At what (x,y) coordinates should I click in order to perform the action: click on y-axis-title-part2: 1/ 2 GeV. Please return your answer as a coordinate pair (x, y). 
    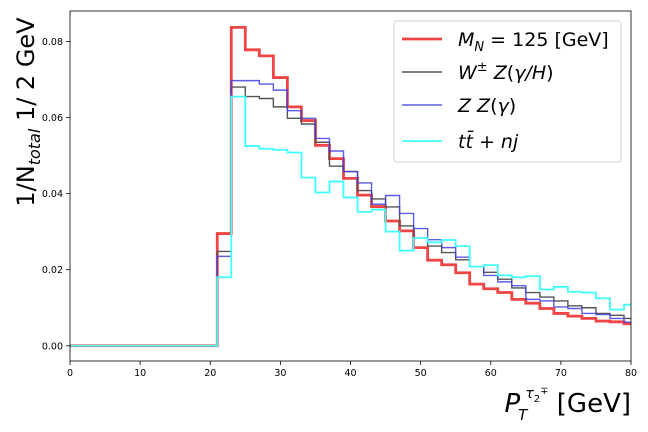
    Looking at the image, I should click on (26, 73).